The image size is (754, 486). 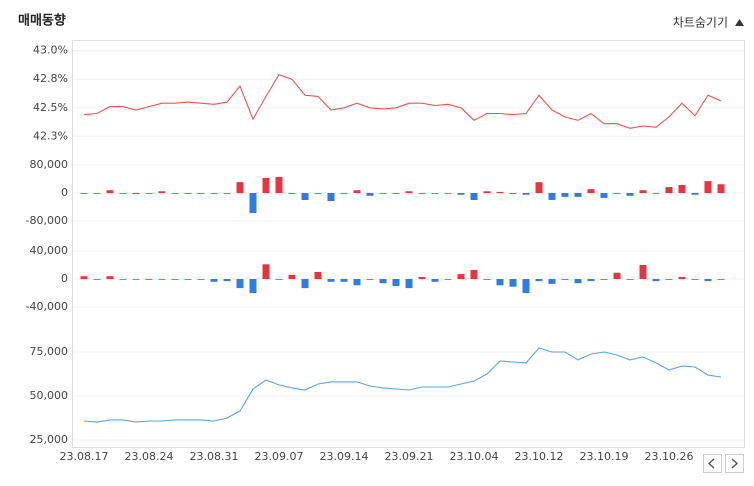 I want to click on nav-next, so click(x=734, y=463).